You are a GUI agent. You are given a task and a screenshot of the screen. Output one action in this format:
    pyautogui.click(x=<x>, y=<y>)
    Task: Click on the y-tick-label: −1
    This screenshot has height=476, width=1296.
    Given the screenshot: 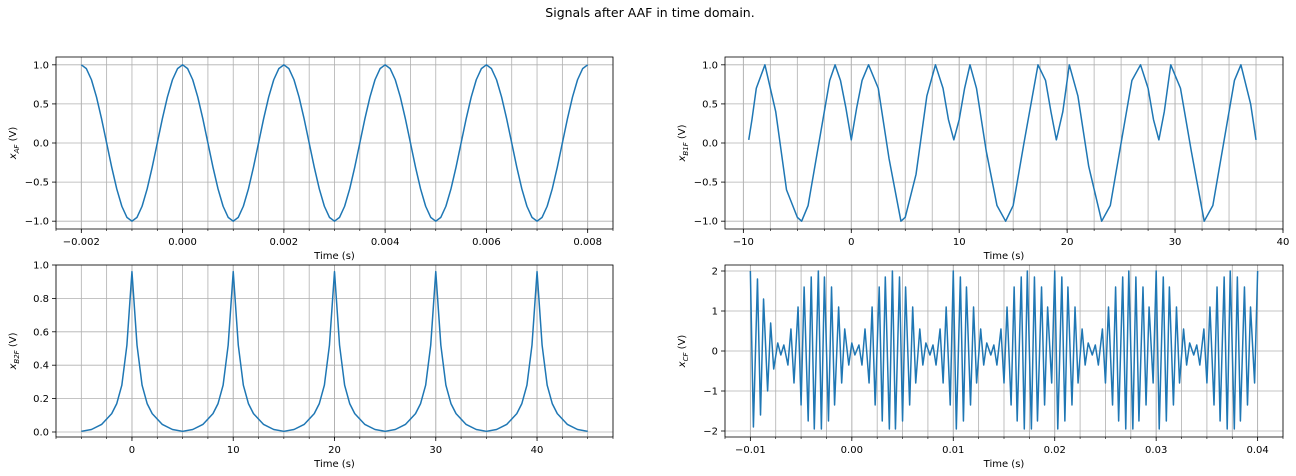 What is the action you would take?
    pyautogui.click(x=710, y=392)
    